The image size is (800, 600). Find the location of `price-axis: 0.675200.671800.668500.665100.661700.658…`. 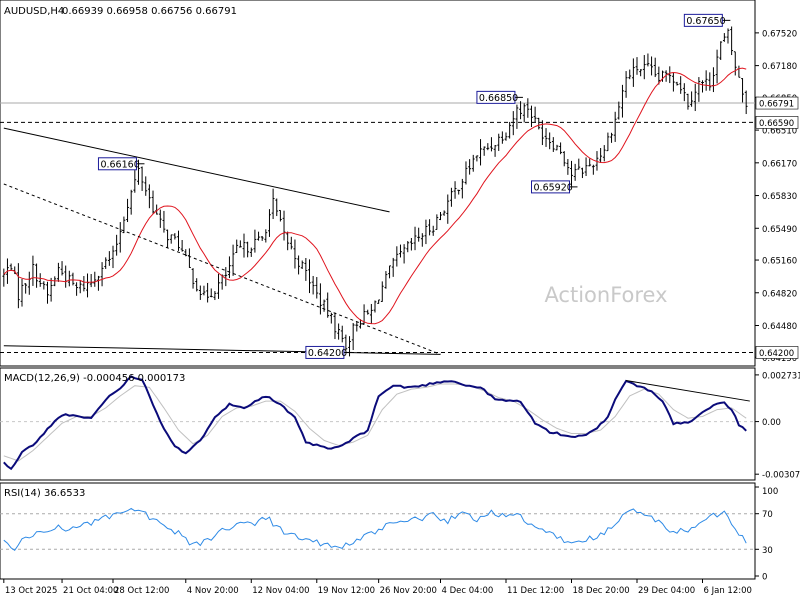

price-axis: 0.675200.671800.668500.665100.661700.658… is located at coordinates (777, 196).